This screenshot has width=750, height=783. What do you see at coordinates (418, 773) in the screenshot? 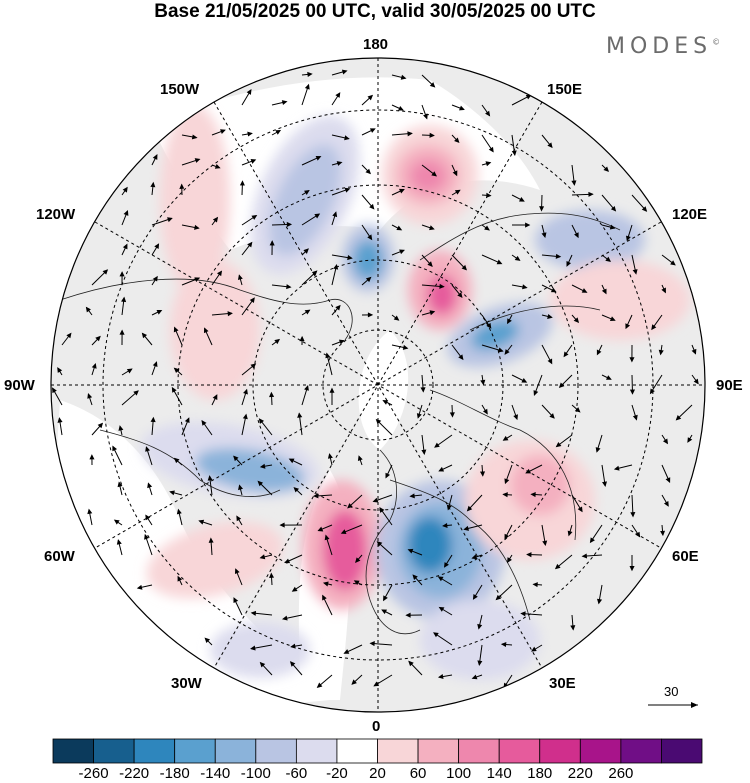
I see `colorbar-tick-label: 60` at bounding box center [418, 773].